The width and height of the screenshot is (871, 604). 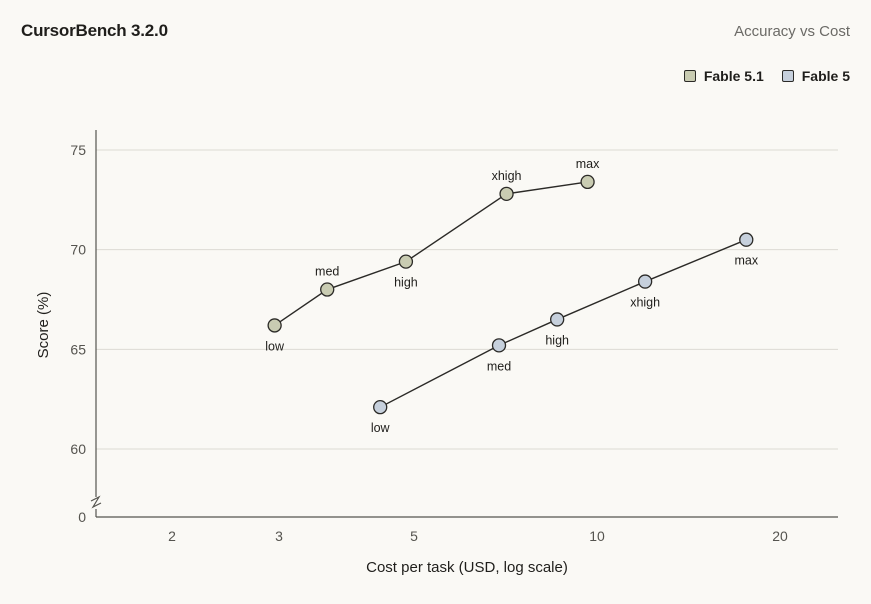 I want to click on y-axis-label: Score (%), so click(x=43, y=325).